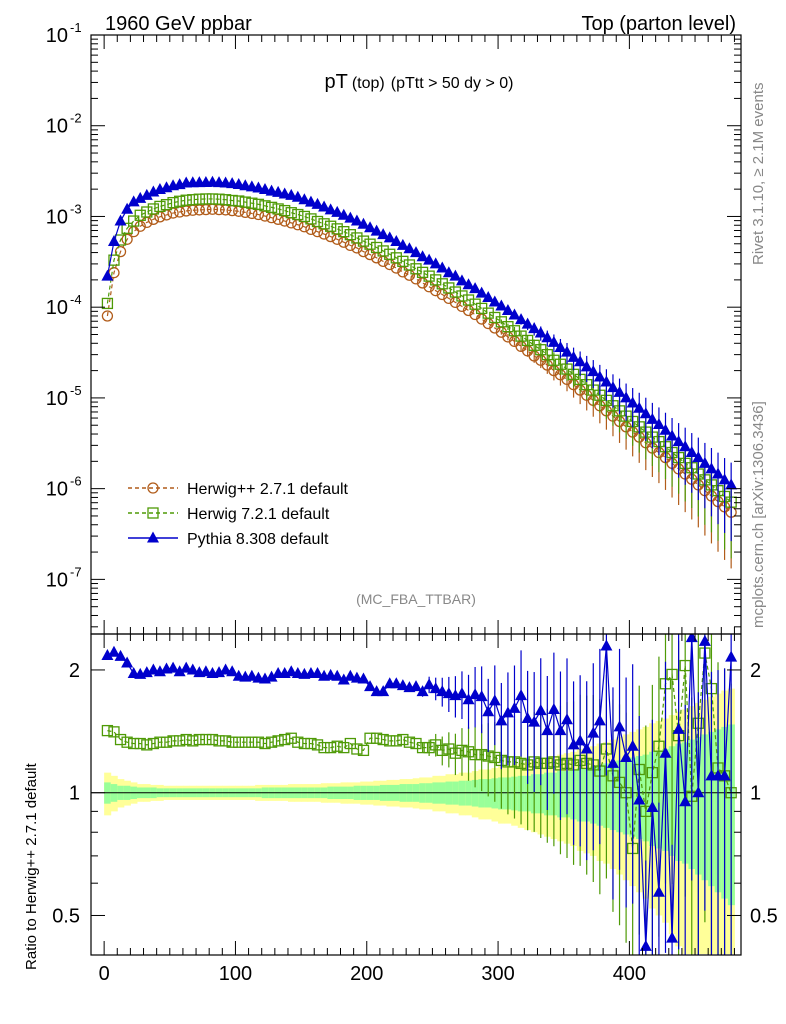  What do you see at coordinates (66, 916) in the screenshot?
I see `ratio-y-tick-label: 0.5` at bounding box center [66, 916].